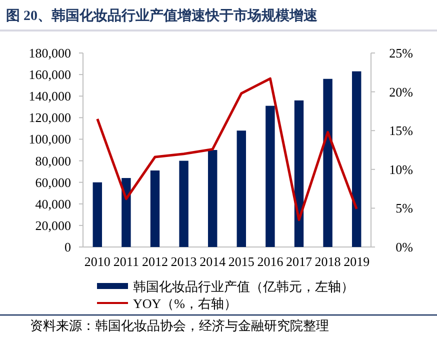  I want to click on y-tick-label: 140,000, so click(49, 96).